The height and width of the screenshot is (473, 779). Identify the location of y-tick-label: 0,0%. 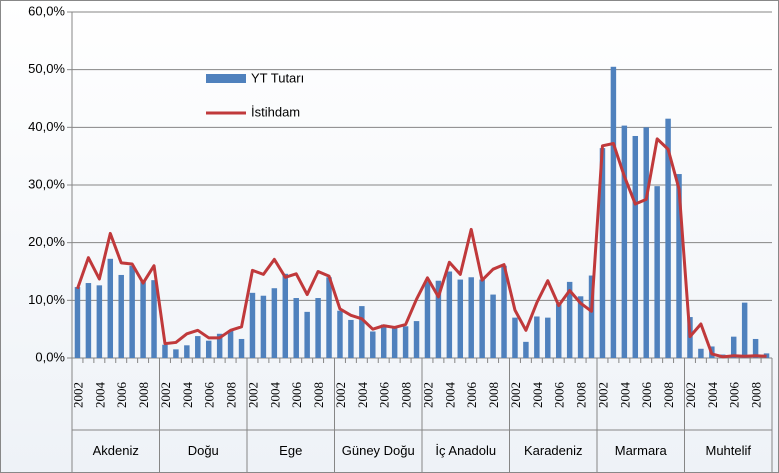
(50, 356).